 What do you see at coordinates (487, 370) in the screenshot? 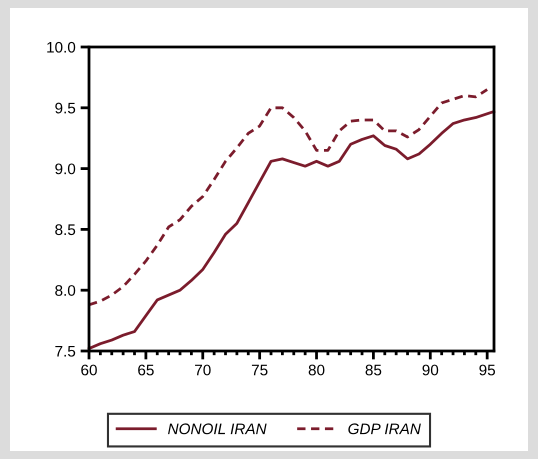
I see `x-tick-label: 95` at bounding box center [487, 370].